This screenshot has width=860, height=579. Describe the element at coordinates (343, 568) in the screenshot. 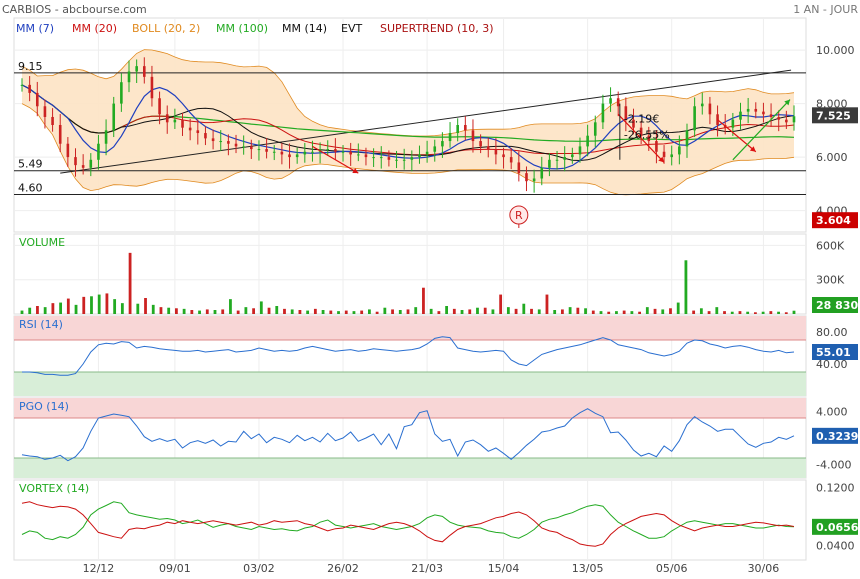

I see `x-tick-label: 26/02` at that location.